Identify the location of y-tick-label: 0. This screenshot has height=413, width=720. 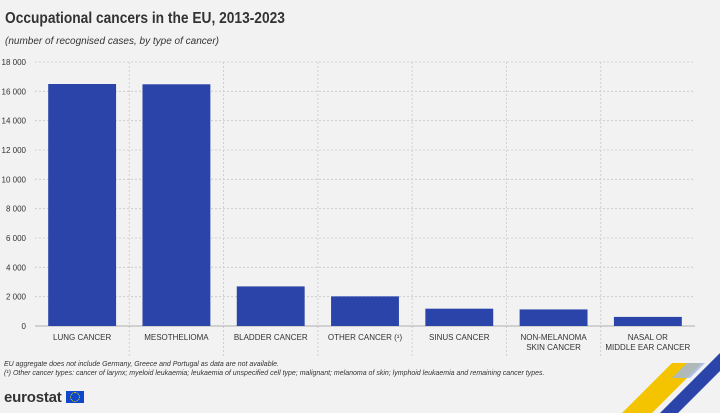
(24, 326).